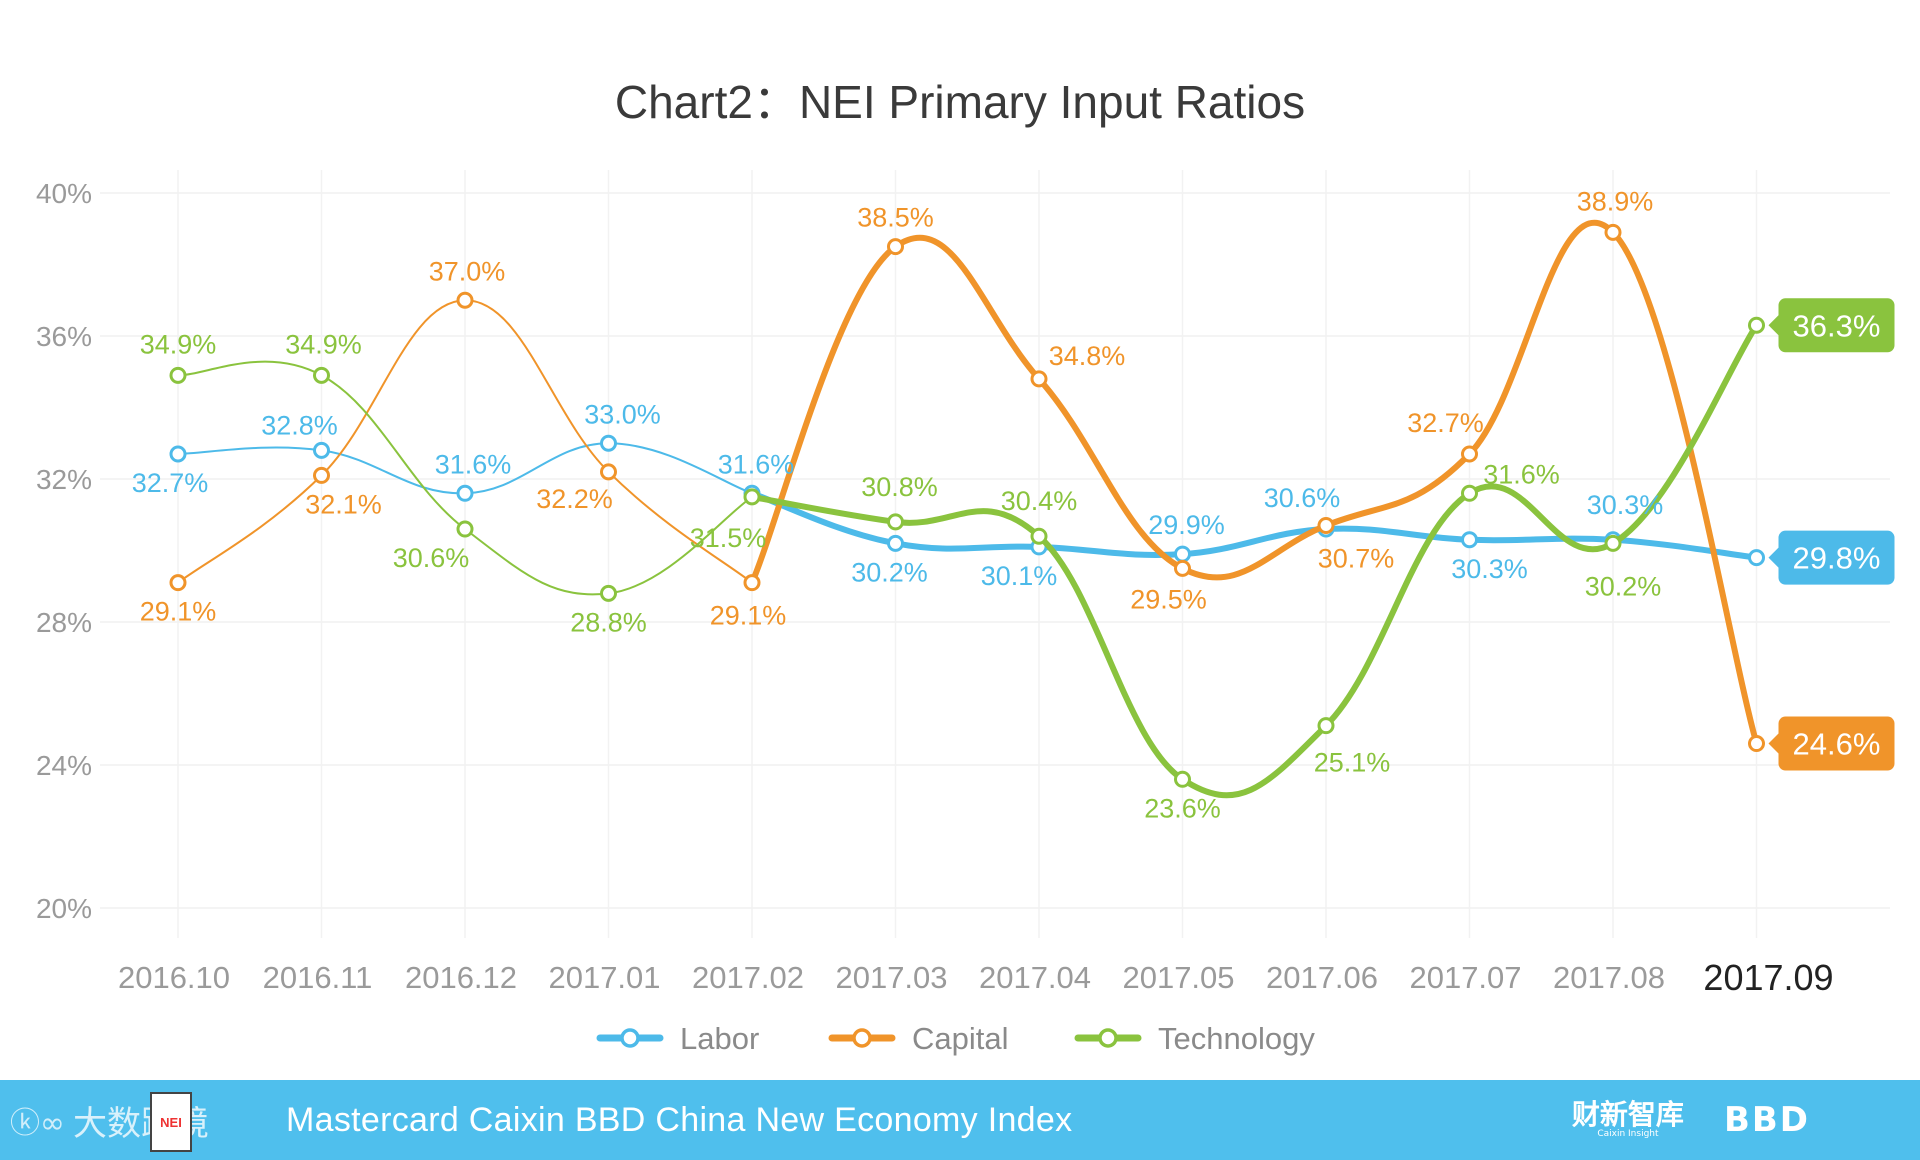 Image resolution: width=1920 pixels, height=1160 pixels. I want to click on end-badge-label: 36.3%, so click(1837, 325).